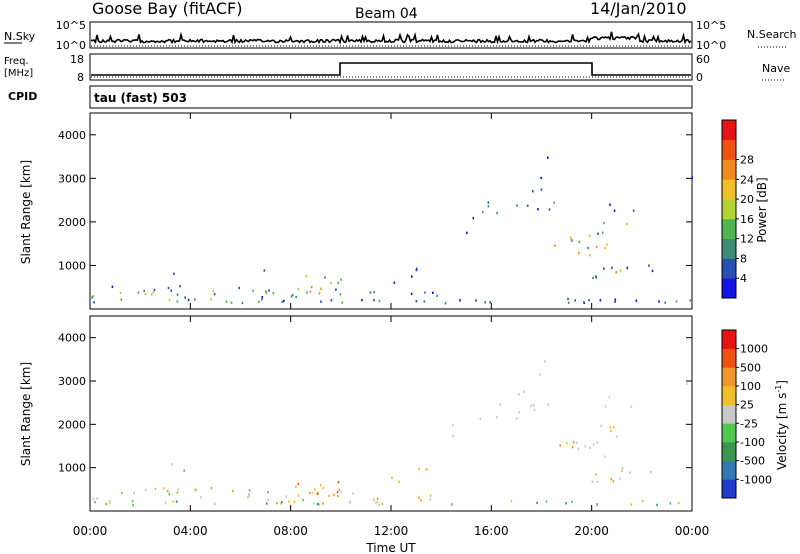 Image resolution: width=800 pixels, height=554 pixels. Describe the element at coordinates (290, 531) in the screenshot. I see `time-tick-label: 08:00` at that location.